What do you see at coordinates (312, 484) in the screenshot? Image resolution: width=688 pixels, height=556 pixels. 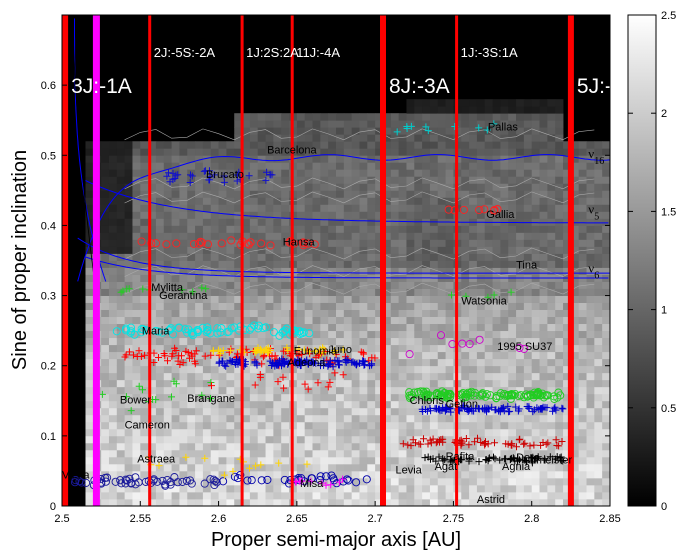 I see `family-label: Misa` at bounding box center [312, 484].